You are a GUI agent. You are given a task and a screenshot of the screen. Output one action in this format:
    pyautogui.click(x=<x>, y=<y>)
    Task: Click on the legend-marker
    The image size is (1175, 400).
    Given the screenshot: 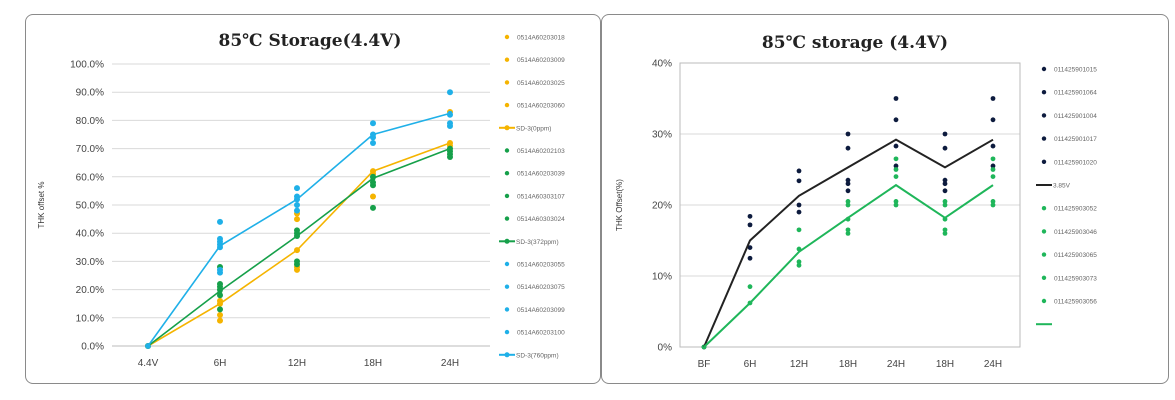 What is the action you would take?
    pyautogui.click(x=507, y=355)
    